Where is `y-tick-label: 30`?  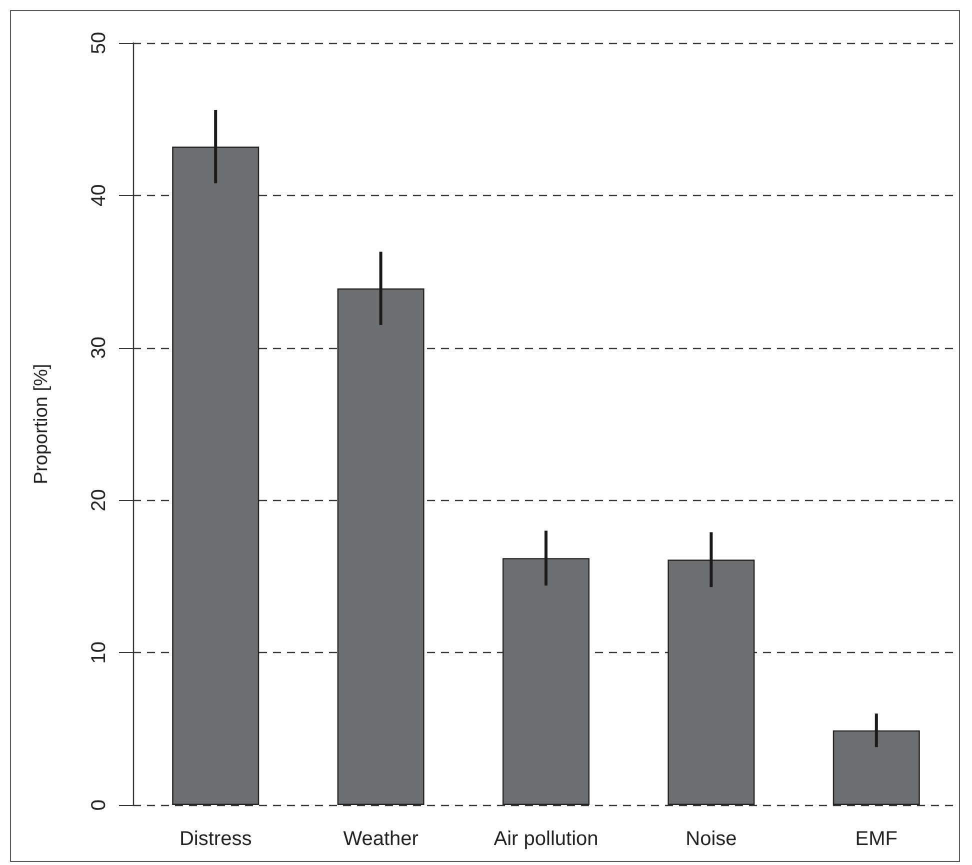
y-tick-label: 30 is located at coordinates (99, 347).